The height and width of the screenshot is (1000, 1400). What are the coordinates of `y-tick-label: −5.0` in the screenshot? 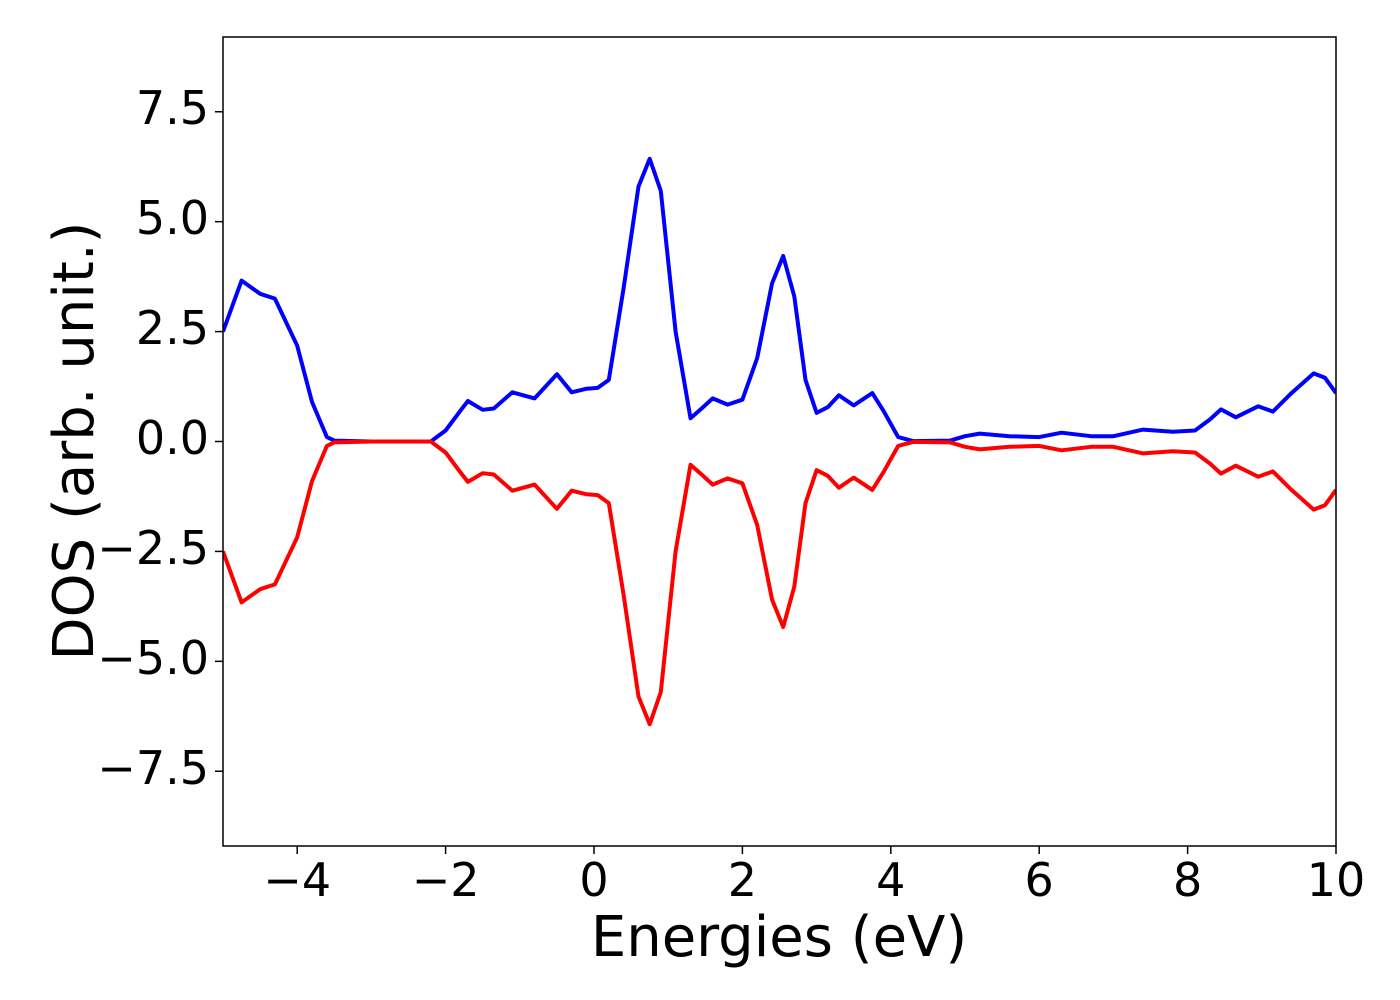 It's located at (153, 658).